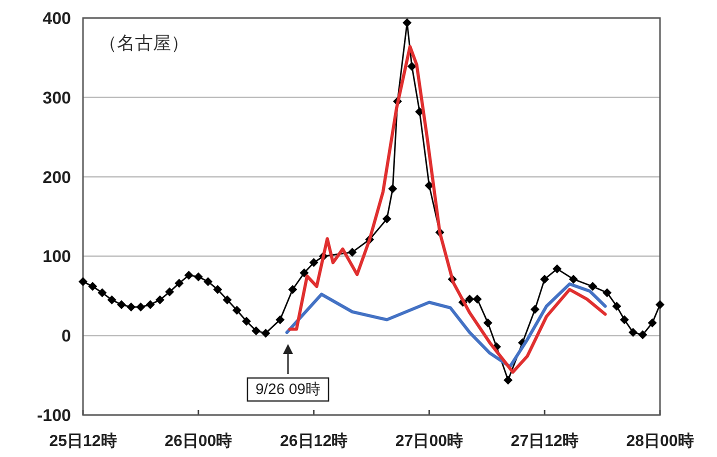 The width and height of the screenshot is (717, 457). I want to click on x-tick-label: 27日00時, so click(429, 441).